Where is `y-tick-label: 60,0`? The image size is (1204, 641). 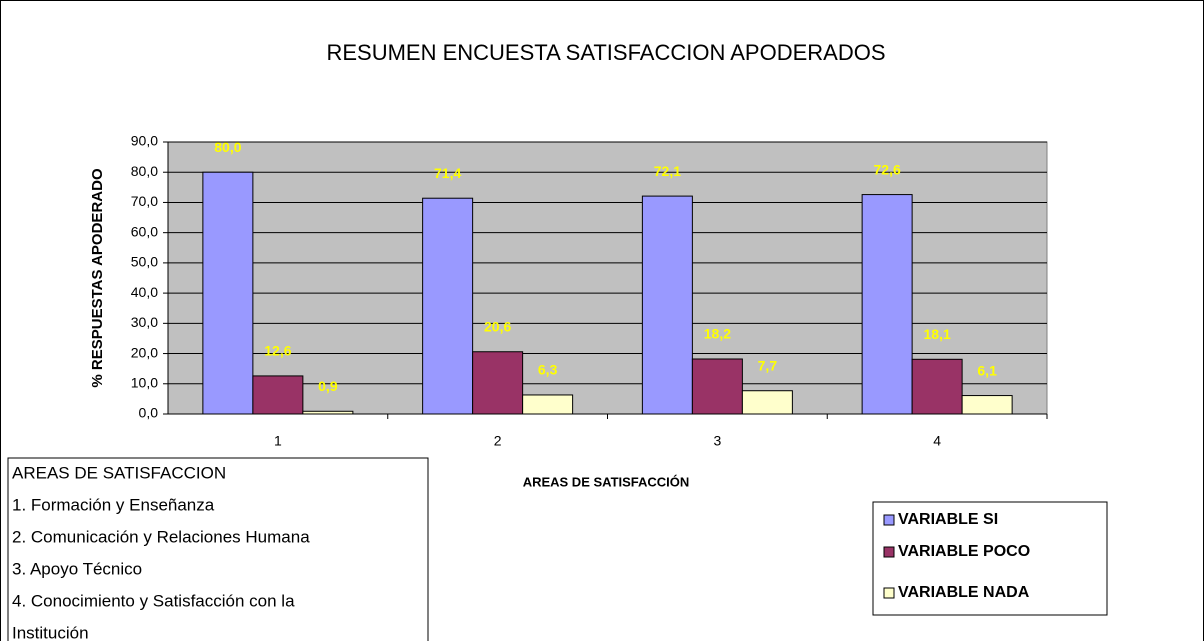 y-tick-label: 60,0 is located at coordinates (144, 231).